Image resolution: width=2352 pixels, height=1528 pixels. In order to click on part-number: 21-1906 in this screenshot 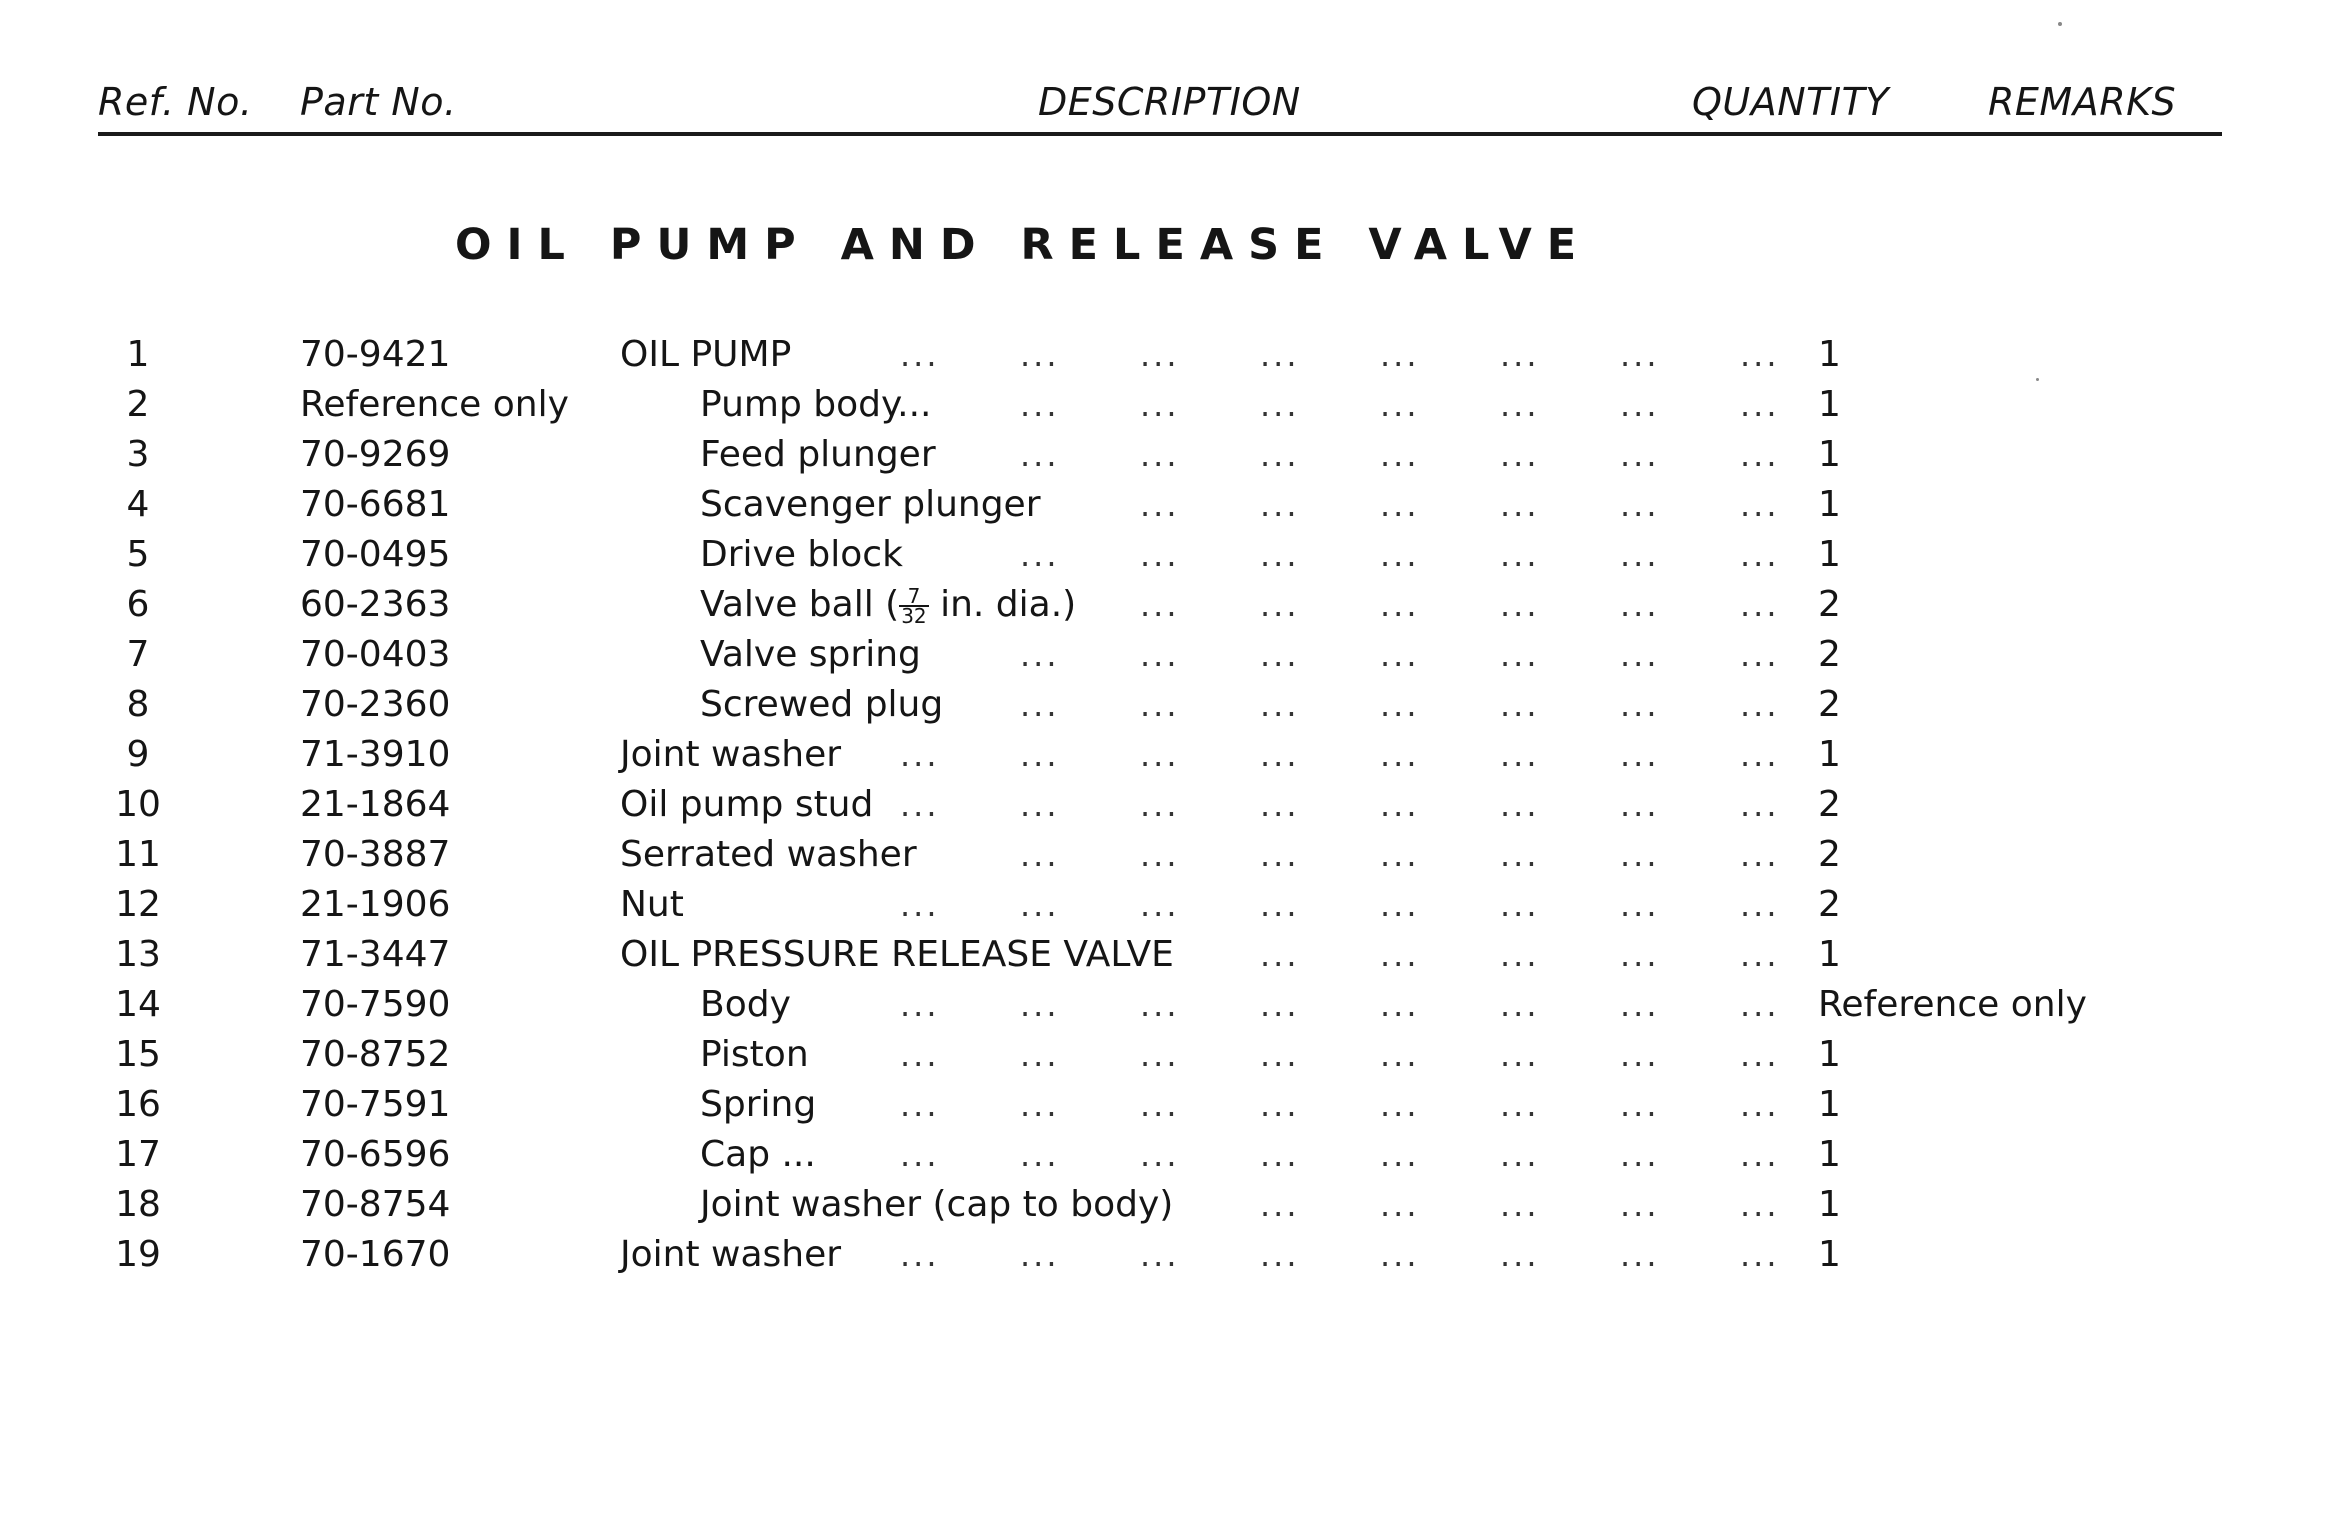, I will do `click(375, 904)`.